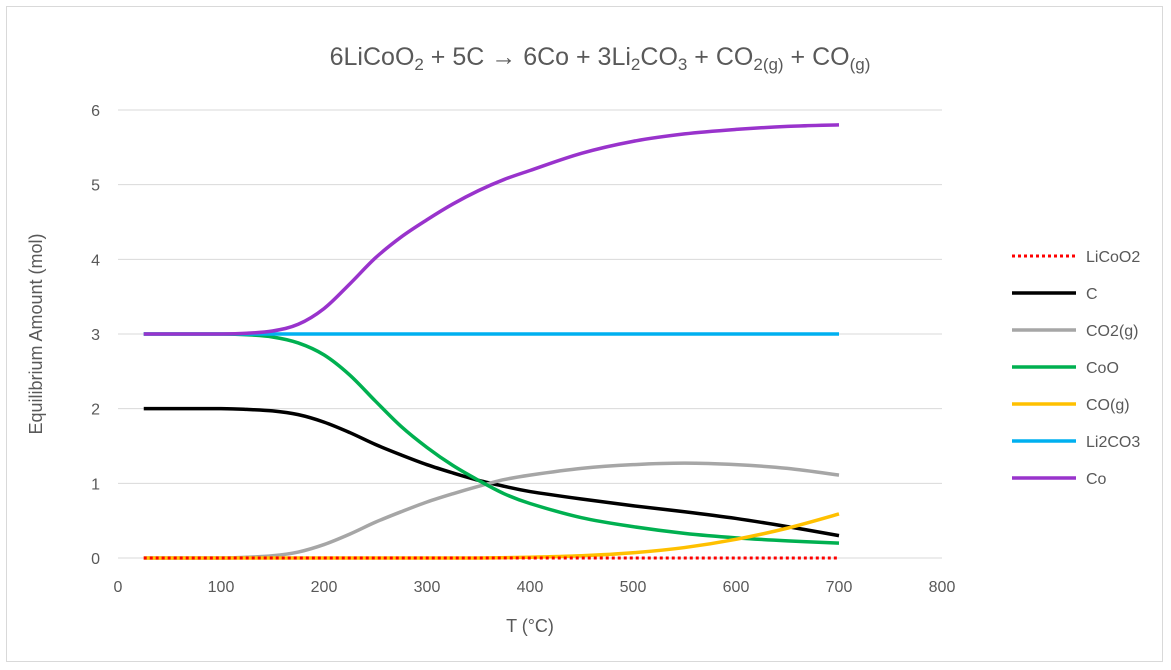 The height and width of the screenshot is (670, 1171). Describe the element at coordinates (860, 64) in the screenshot. I see `title-subscript: (g)` at that location.